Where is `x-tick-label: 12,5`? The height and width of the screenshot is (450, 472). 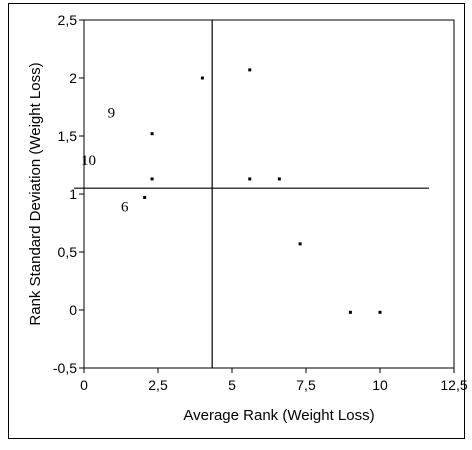 x-tick-label: 12,5 is located at coordinates (453, 385).